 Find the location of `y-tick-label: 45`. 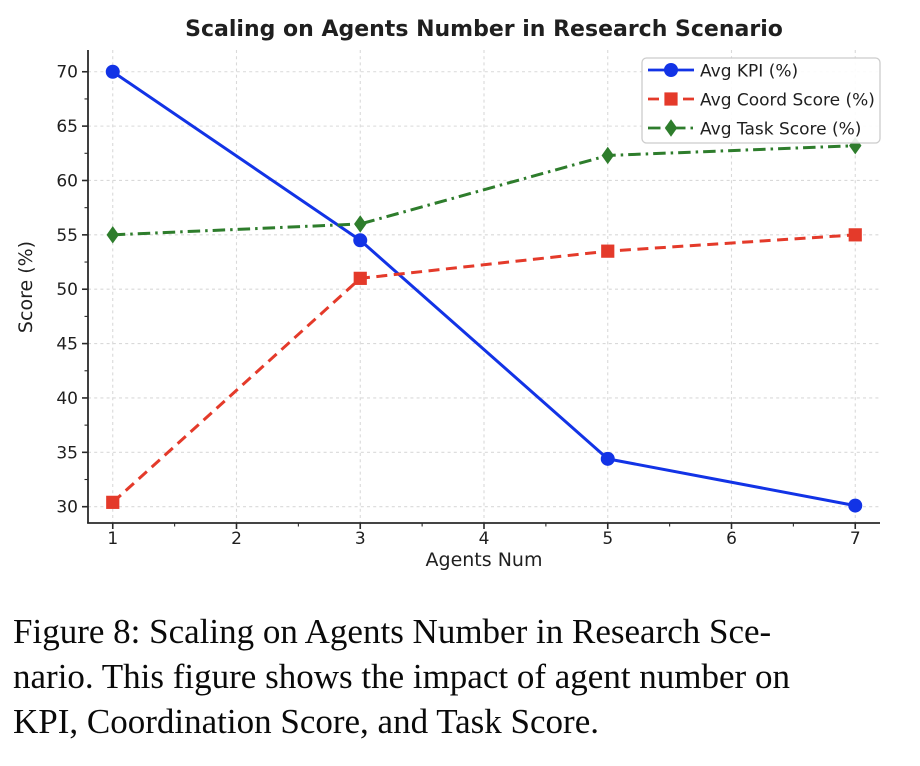

y-tick-label: 45 is located at coordinates (67, 345).